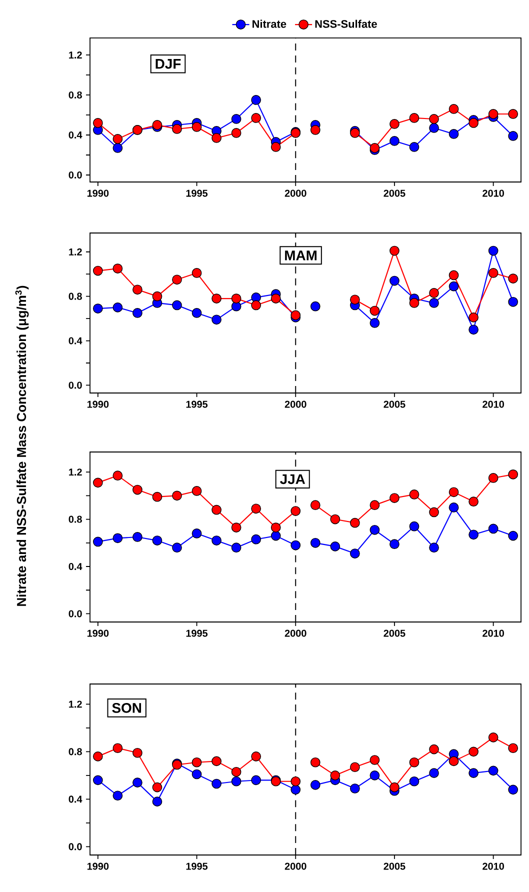 The image size is (529, 892). Describe the element at coordinates (346, 24) in the screenshot. I see `legend-label: NSS-Sulfate` at that location.